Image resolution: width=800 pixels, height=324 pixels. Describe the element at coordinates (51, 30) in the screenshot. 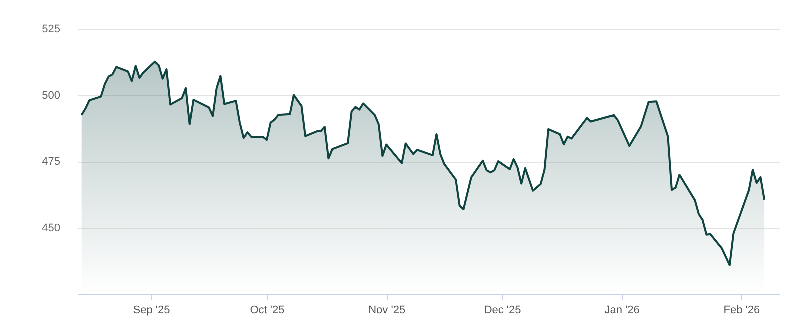

I see `y-tick-label: 525` at that location.